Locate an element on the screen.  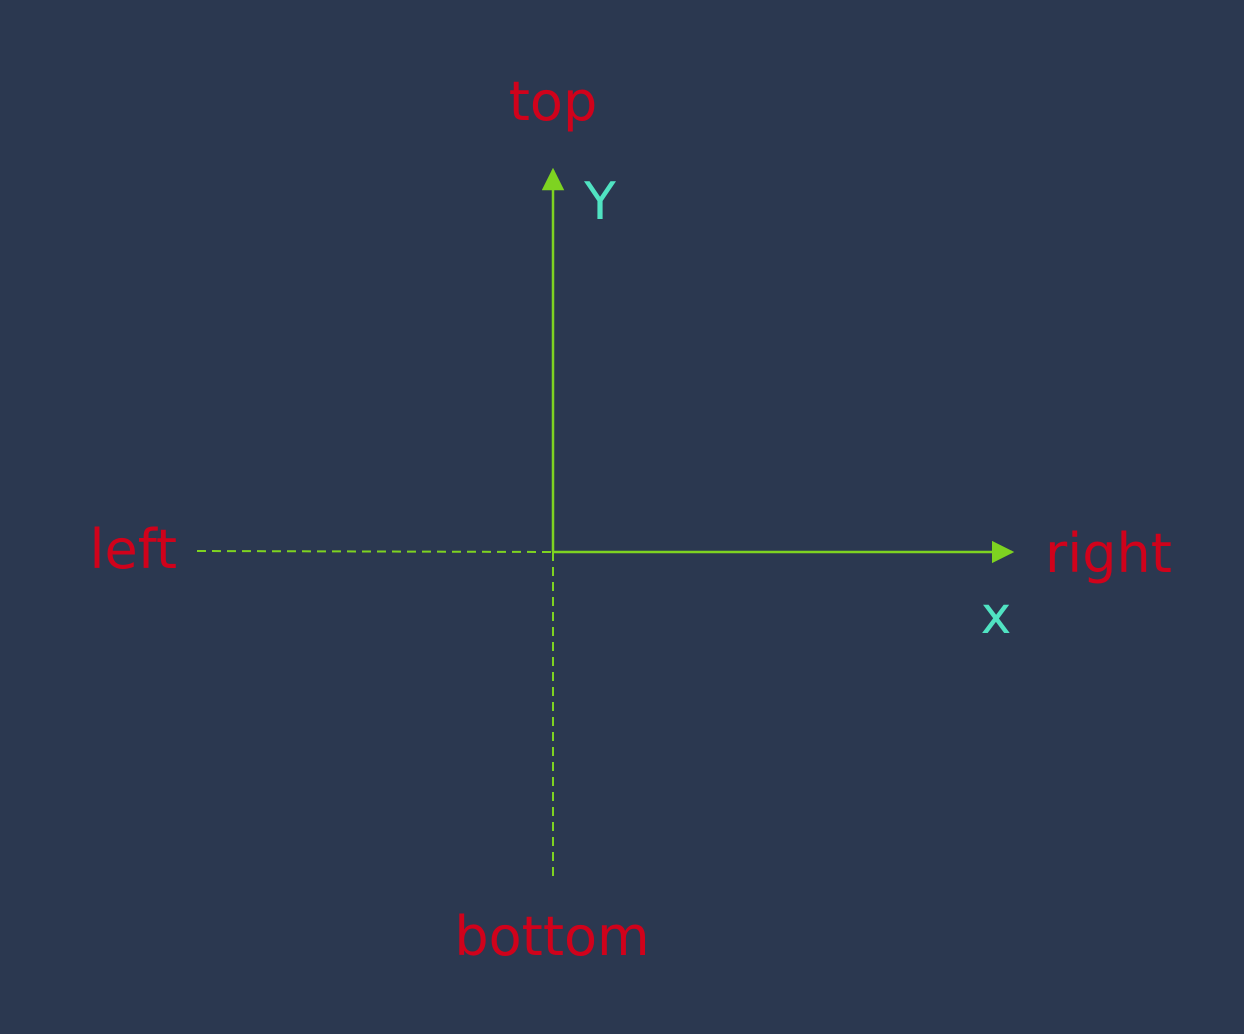
label-bottom: bottom is located at coordinates (551, 936).